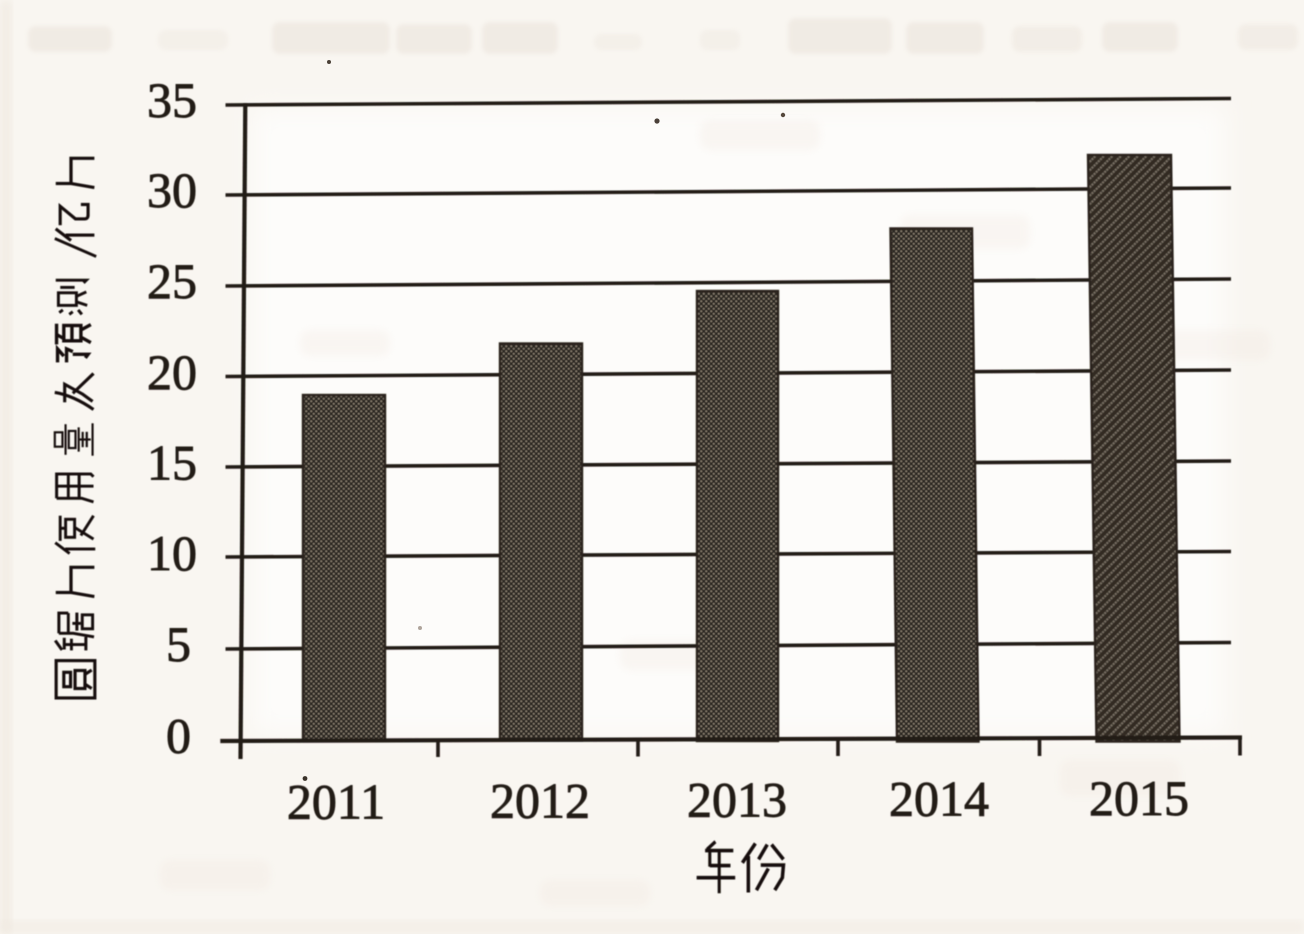  Describe the element at coordinates (172, 553) in the screenshot. I see `svg-text: 10` at that location.